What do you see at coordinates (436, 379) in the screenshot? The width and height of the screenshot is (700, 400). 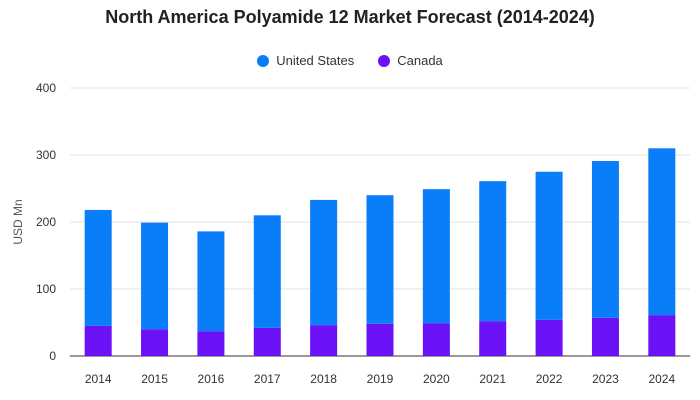 I see `x-tick-label-2020: 2020` at bounding box center [436, 379].